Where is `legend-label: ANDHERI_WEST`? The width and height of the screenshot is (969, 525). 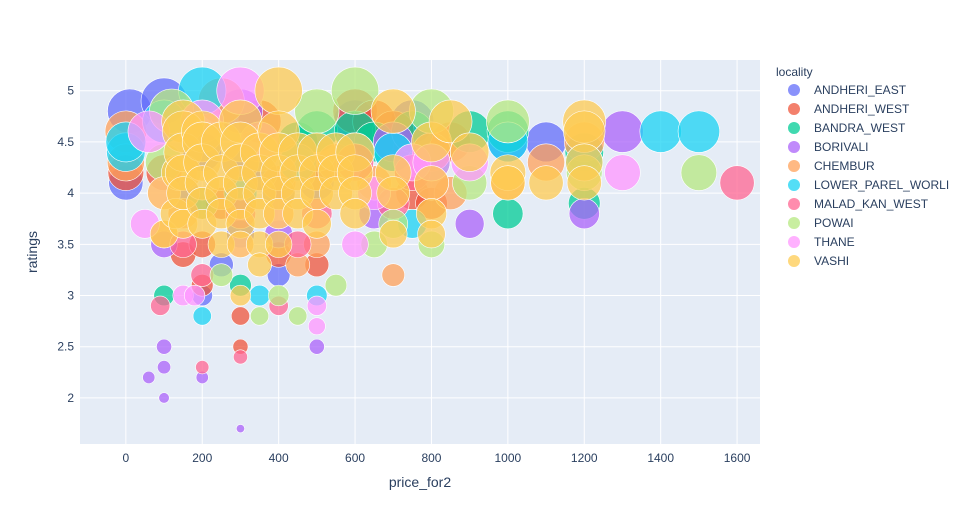
legend-label: ANDHERI_WEST is located at coordinates (862, 109).